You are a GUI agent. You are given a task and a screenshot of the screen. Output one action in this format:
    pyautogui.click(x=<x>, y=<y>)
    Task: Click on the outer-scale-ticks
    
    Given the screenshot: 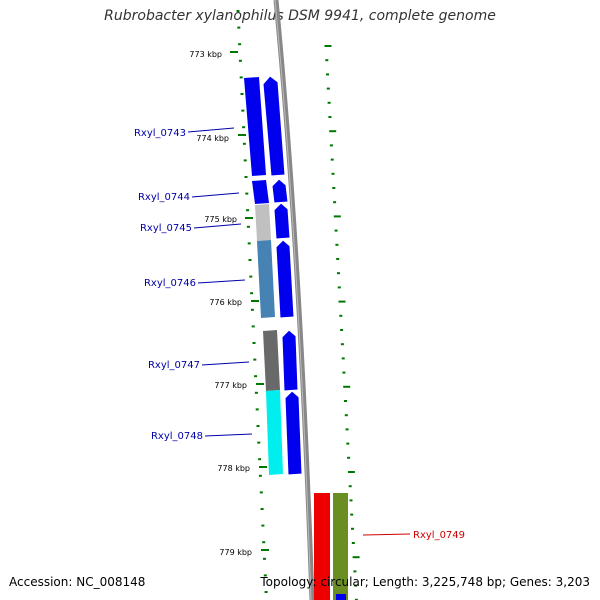 What is the action you would take?
    pyautogui.click(x=342, y=322)
    